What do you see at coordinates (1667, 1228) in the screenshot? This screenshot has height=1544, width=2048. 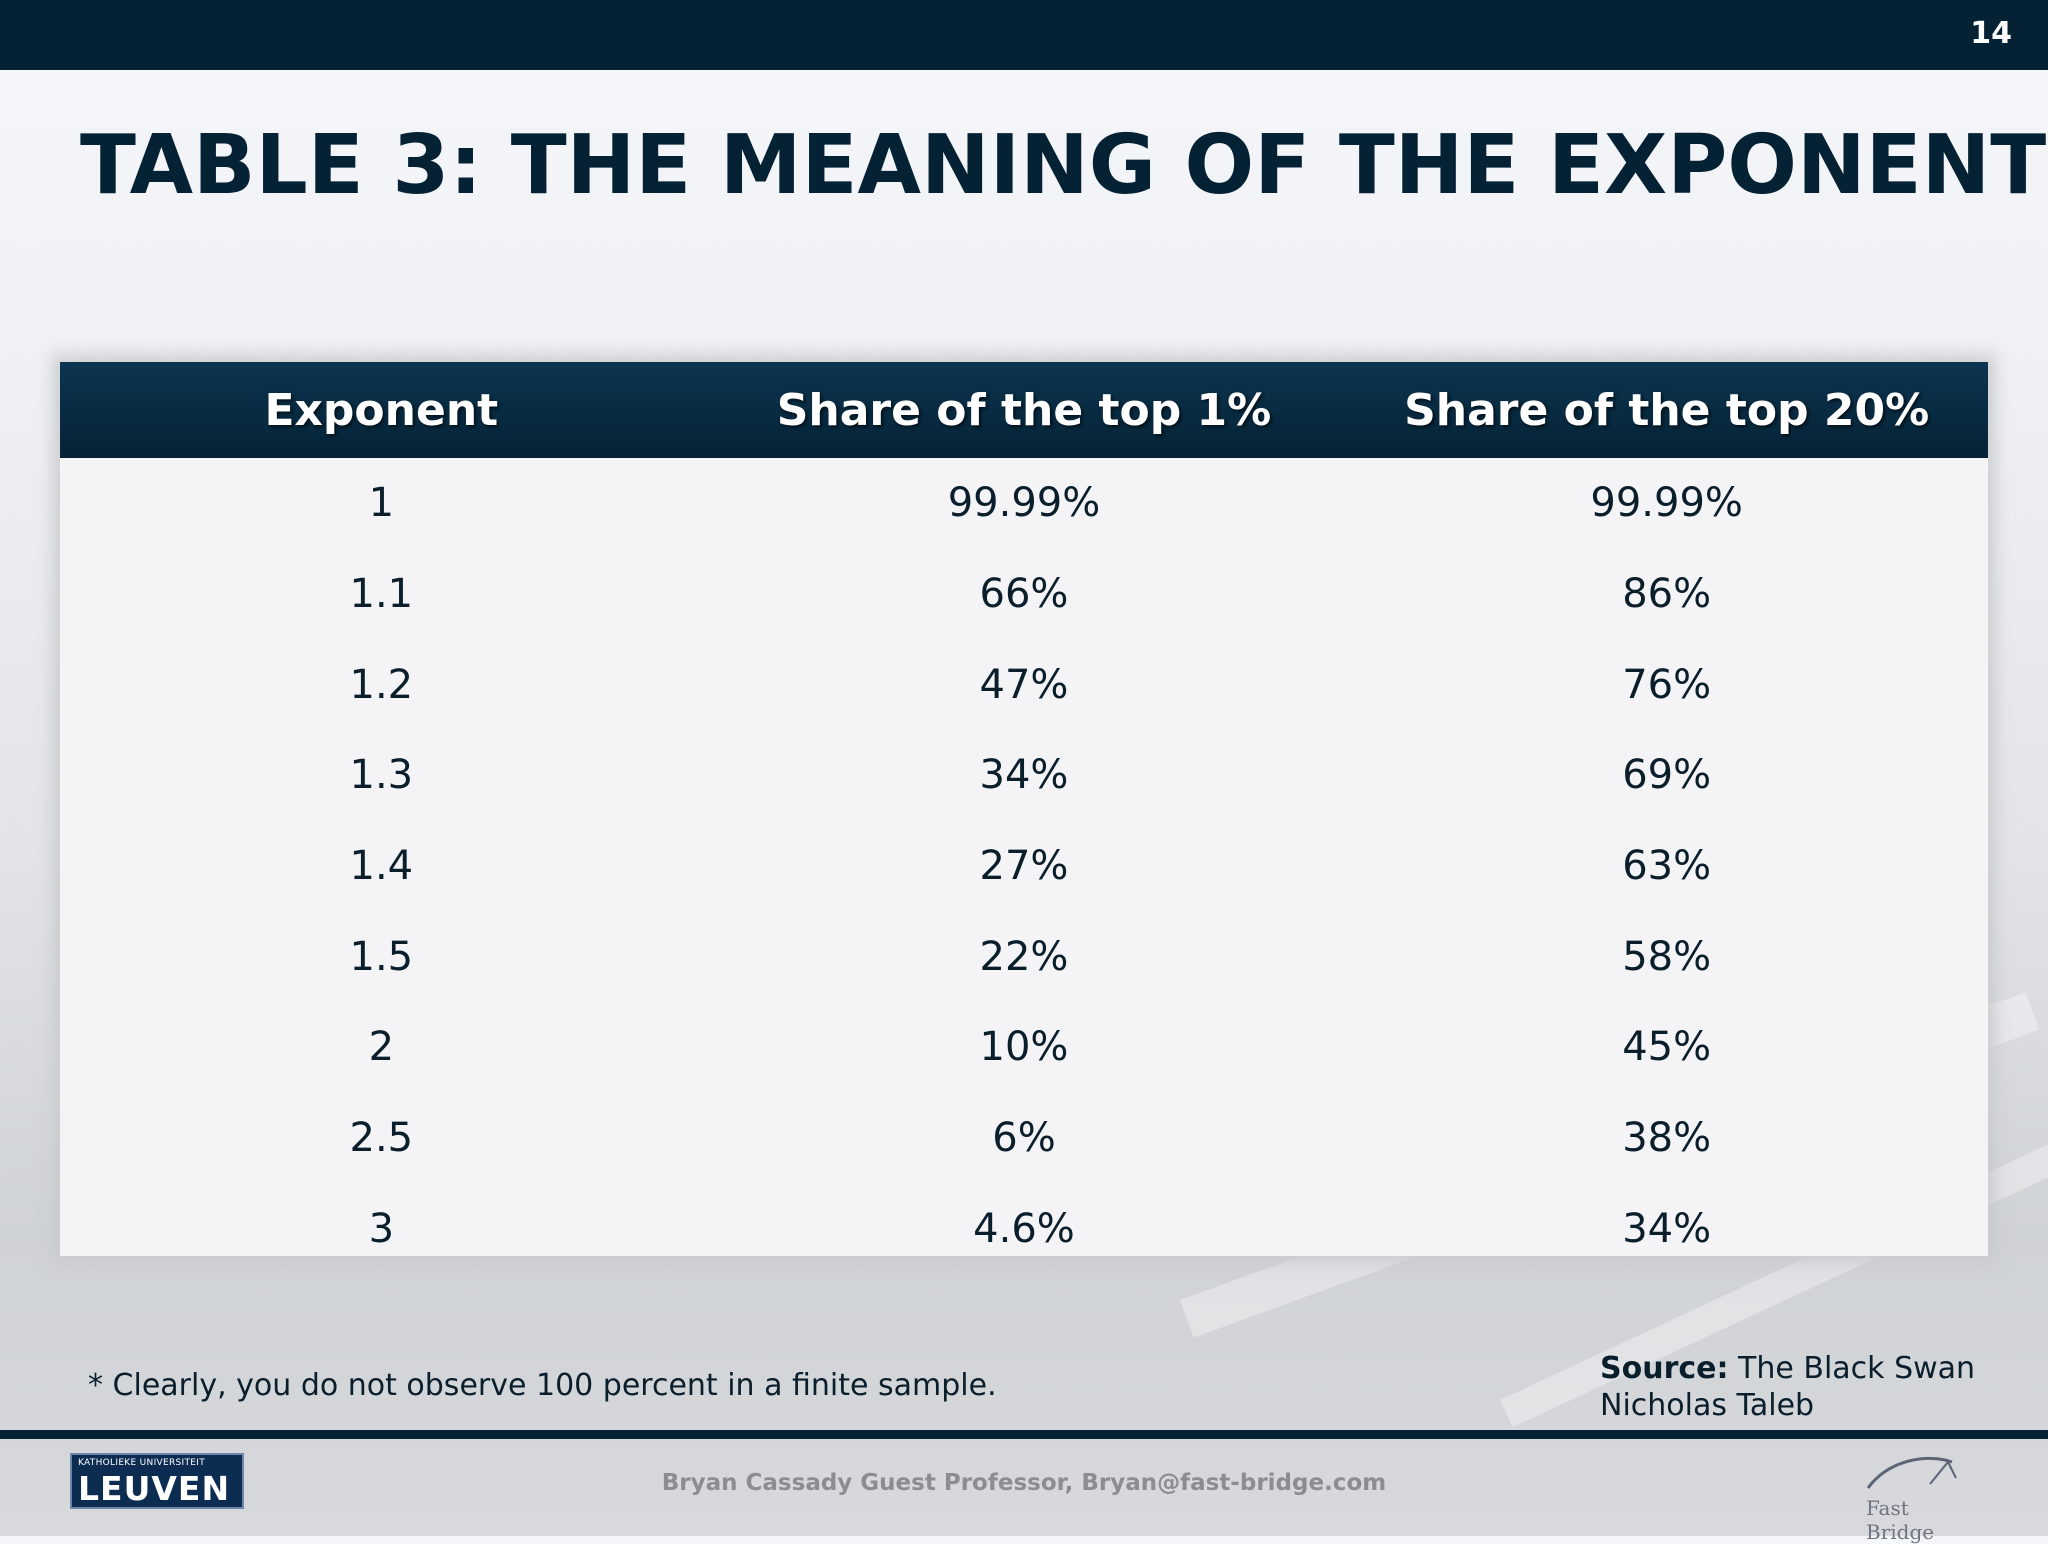 I see `cell-top-20: 34%` at bounding box center [1667, 1228].